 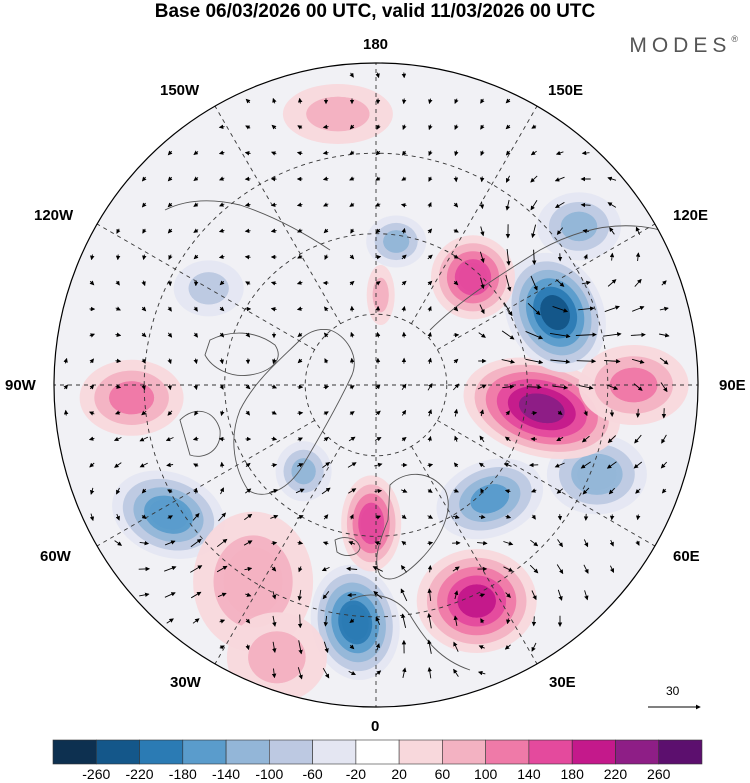 I want to click on lon-label-180: 180, so click(x=376, y=44).